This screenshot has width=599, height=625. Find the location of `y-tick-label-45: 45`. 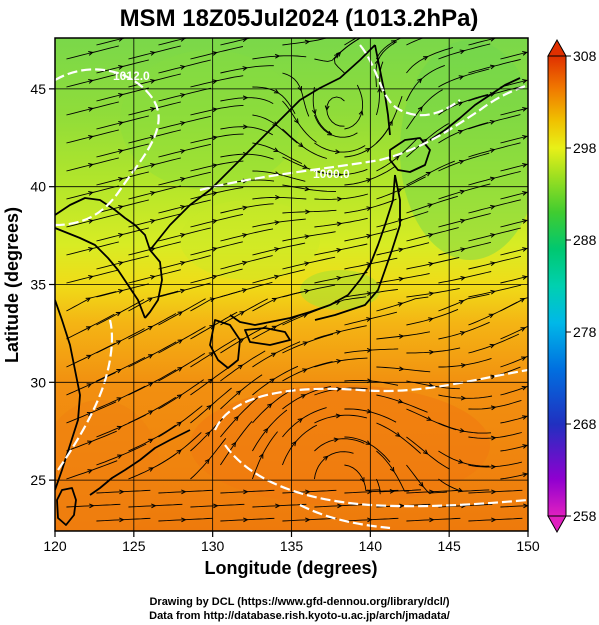

y-tick-label-45: 45 is located at coordinates (38, 89).